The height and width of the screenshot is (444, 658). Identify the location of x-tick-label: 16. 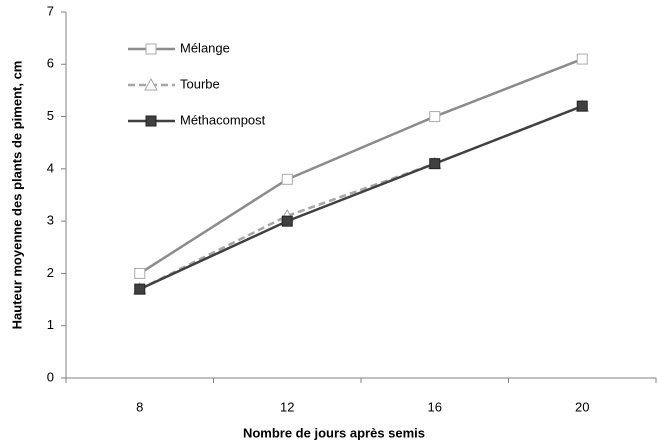
(435, 406).